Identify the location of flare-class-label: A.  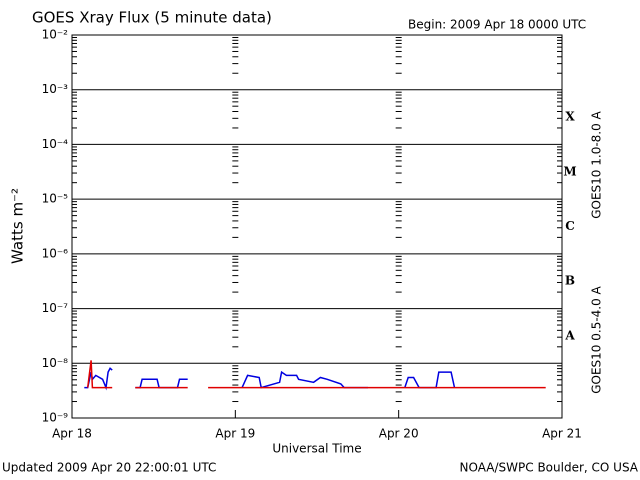
(569, 335).